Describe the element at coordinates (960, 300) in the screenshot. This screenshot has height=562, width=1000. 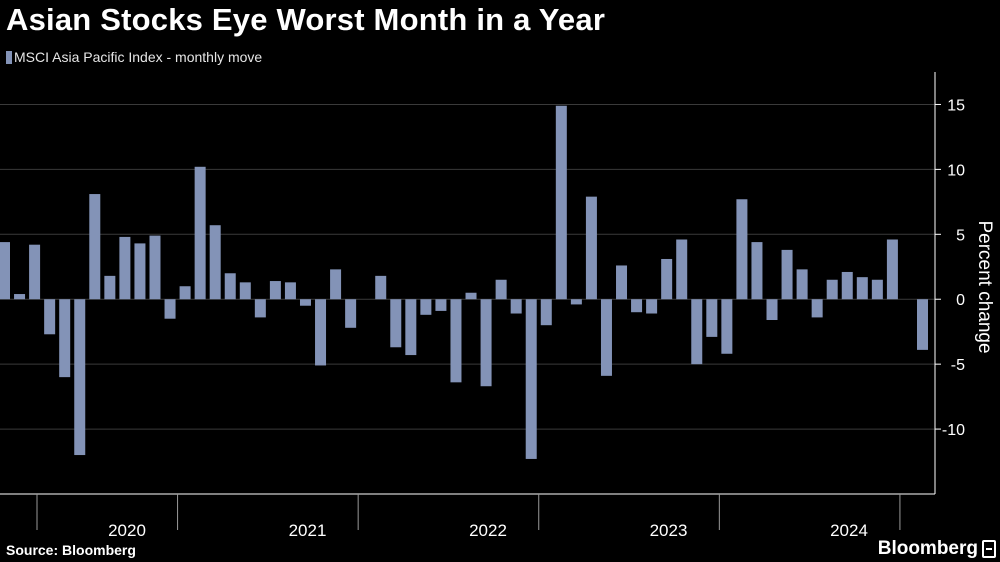
I see `y-tick-label: 0` at that location.